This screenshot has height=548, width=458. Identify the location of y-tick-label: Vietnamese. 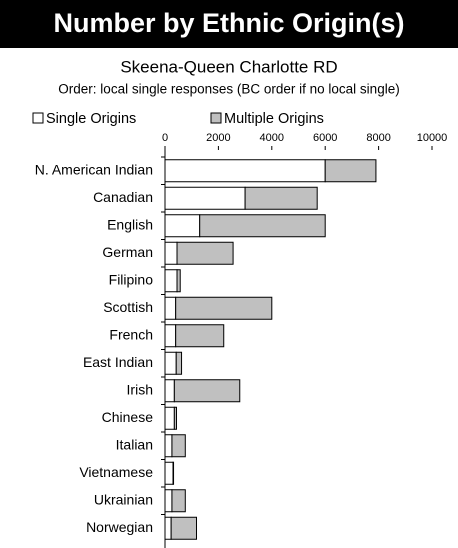
(116, 472).